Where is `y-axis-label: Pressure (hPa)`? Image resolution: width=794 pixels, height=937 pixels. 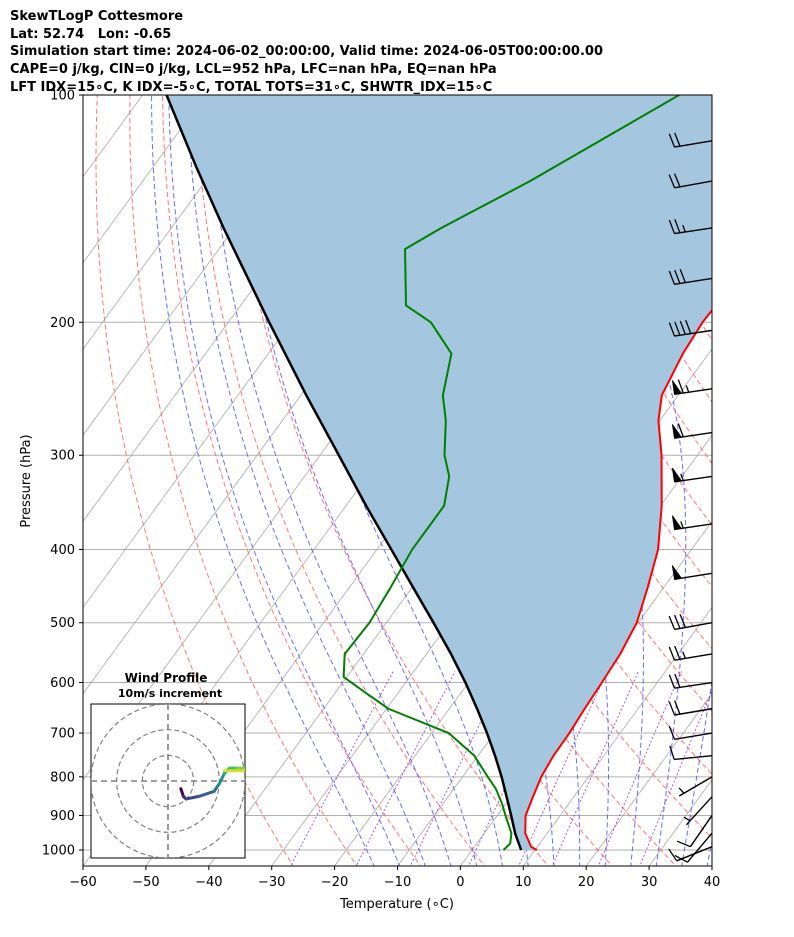
y-axis-label: Pressure (hPa) is located at coordinates (26, 480).